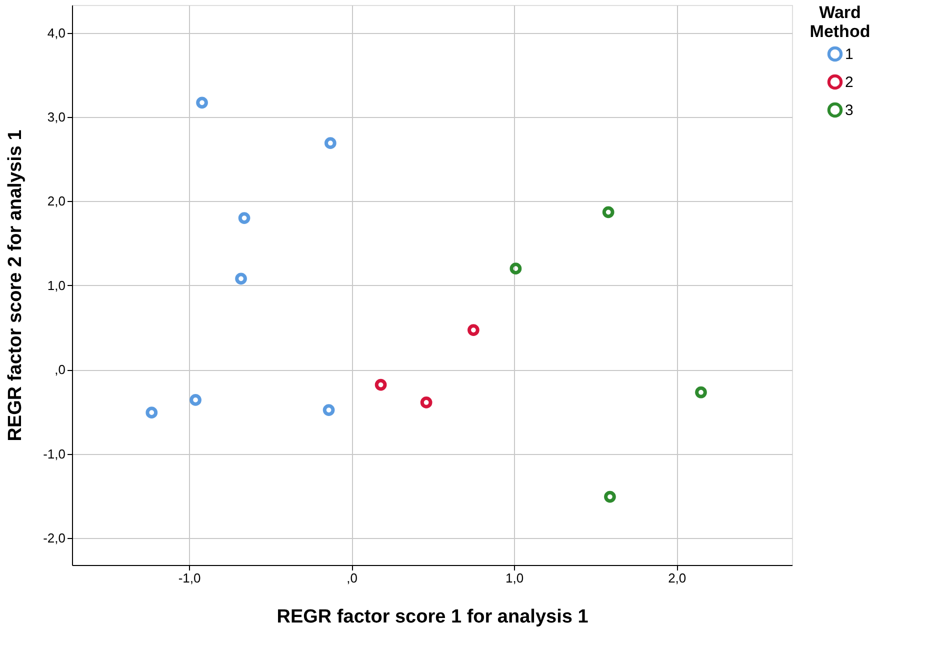 Image resolution: width=926 pixels, height=655 pixels. What do you see at coordinates (15, 285) in the screenshot?
I see `y-axis-title: REGR factor score 2 for analysis 1` at bounding box center [15, 285].